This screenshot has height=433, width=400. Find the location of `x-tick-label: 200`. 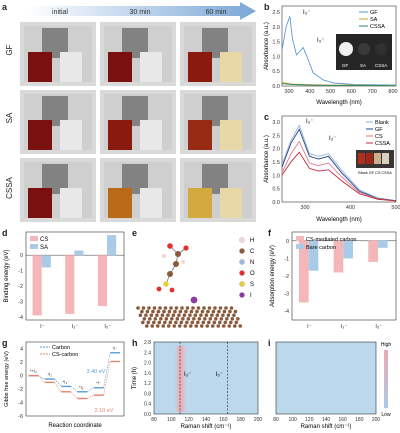

x-tick-label: 200 is located at coordinates (376, 420).